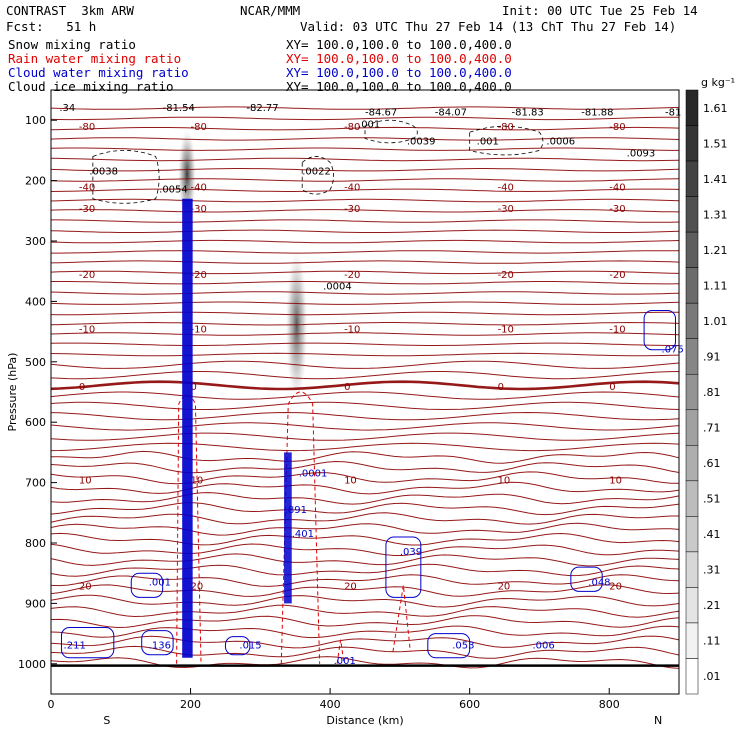  Describe the element at coordinates (421, 141) in the screenshot. I see `value-annotation: .0039` at that location.